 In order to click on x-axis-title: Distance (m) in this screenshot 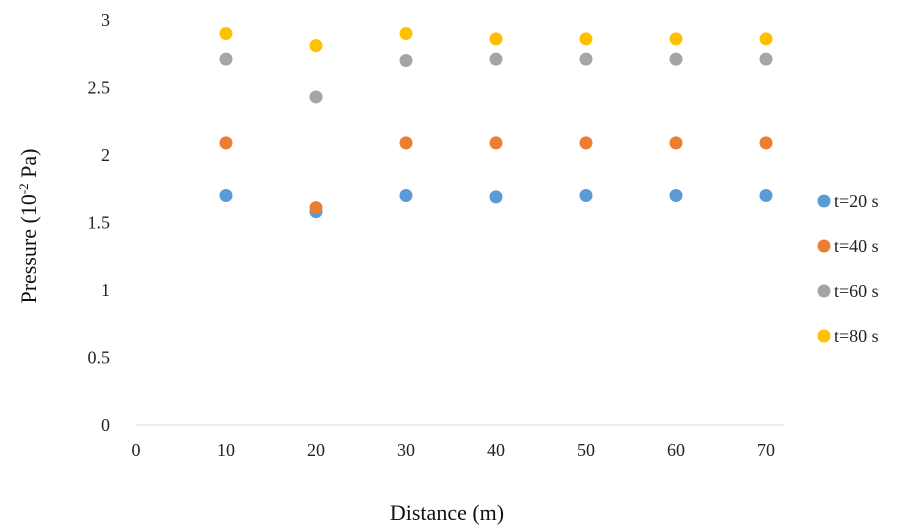, I will do `click(447, 512)`.